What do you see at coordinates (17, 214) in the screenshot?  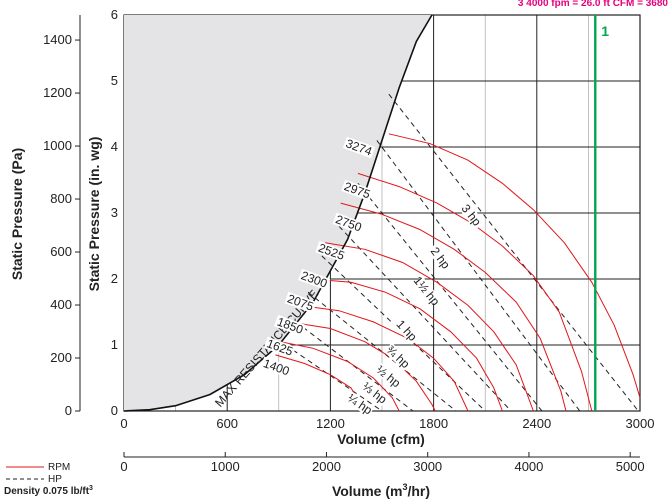 I see `y2-axis-title: Static Pressure (Pa)` at bounding box center [17, 214].